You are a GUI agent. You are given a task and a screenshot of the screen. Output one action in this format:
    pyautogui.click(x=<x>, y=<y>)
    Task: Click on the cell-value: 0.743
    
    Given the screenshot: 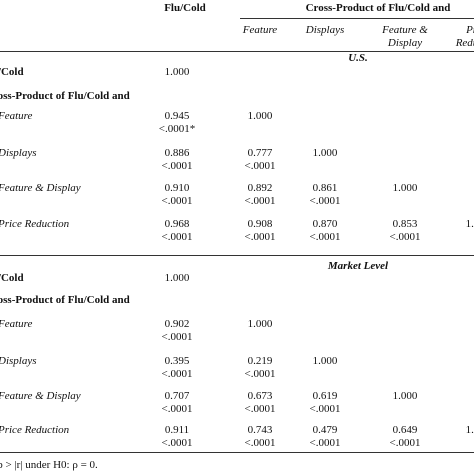 What is the action you would take?
    pyautogui.click(x=260, y=430)
    